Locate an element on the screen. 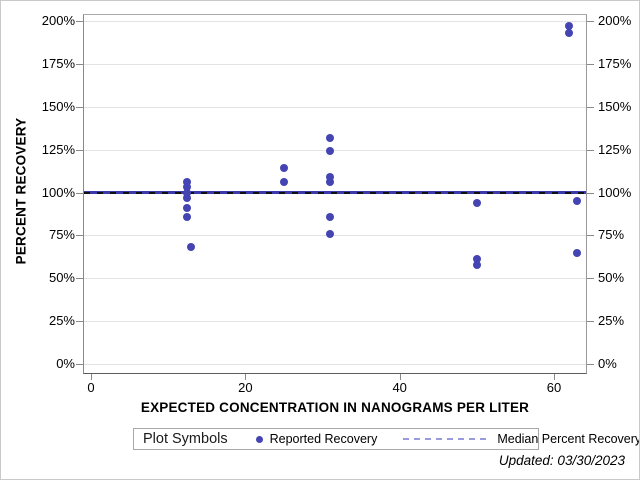 Image resolution: width=640 pixels, height=480 pixels. x-tick-label: 60 is located at coordinates (554, 387).